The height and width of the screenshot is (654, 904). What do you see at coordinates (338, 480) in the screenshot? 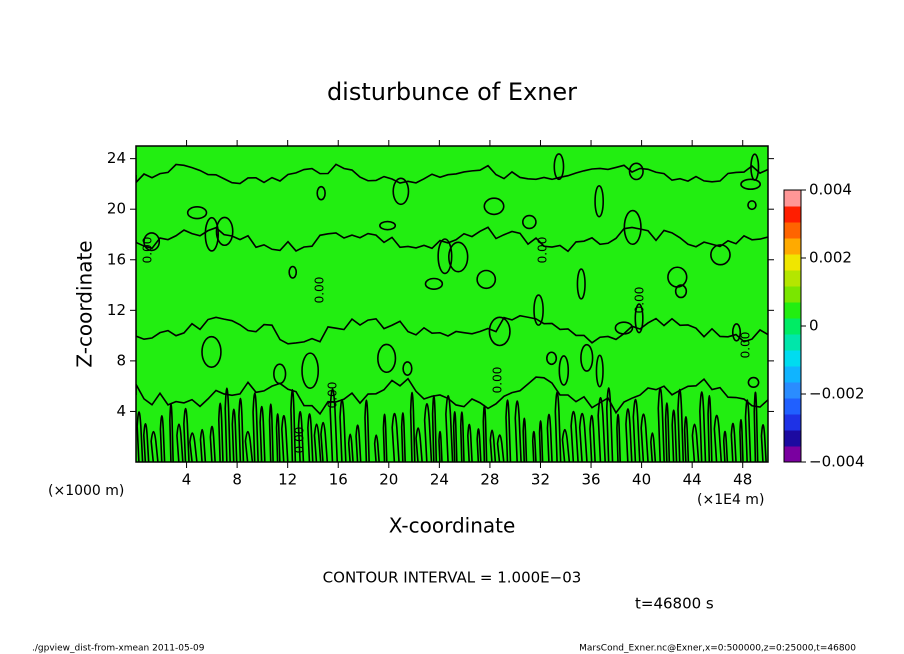
I see `x-tick-label: 16` at bounding box center [338, 480].